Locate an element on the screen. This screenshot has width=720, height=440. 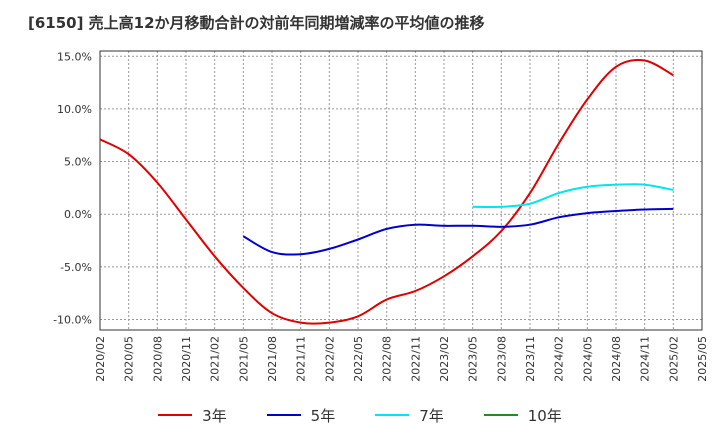
y-tick-label: 5.0% is located at coordinates (78, 162).